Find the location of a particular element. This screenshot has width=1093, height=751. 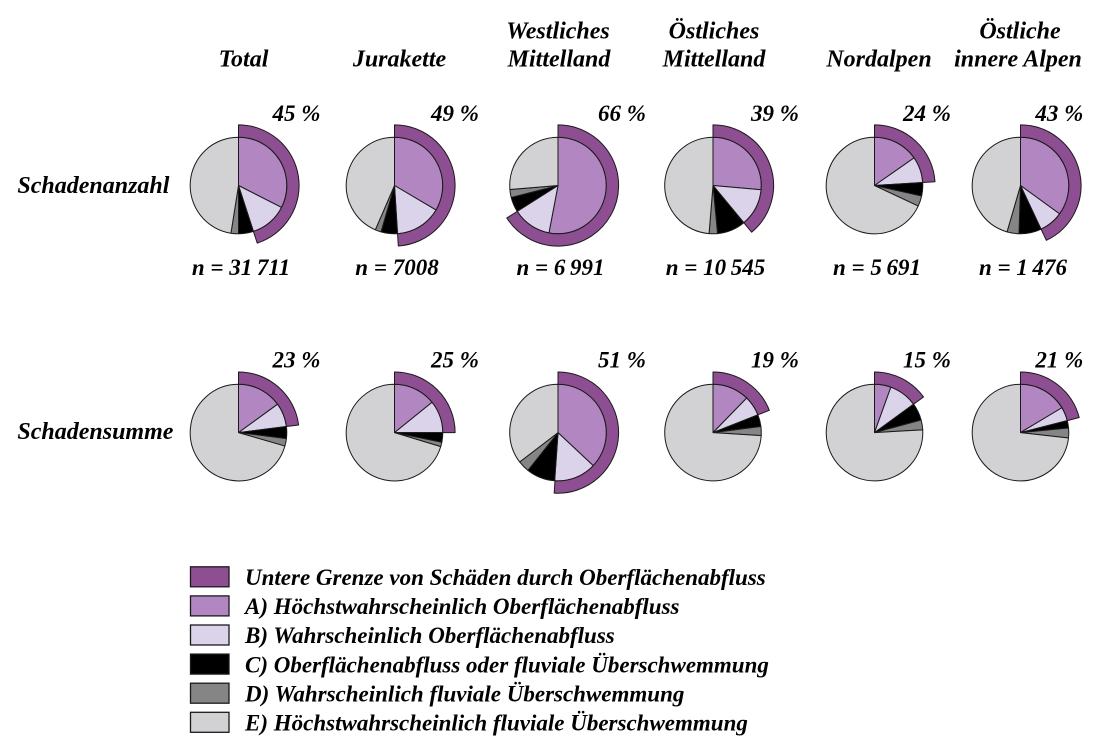

svg-text: Jurakette is located at coordinates (399, 60).